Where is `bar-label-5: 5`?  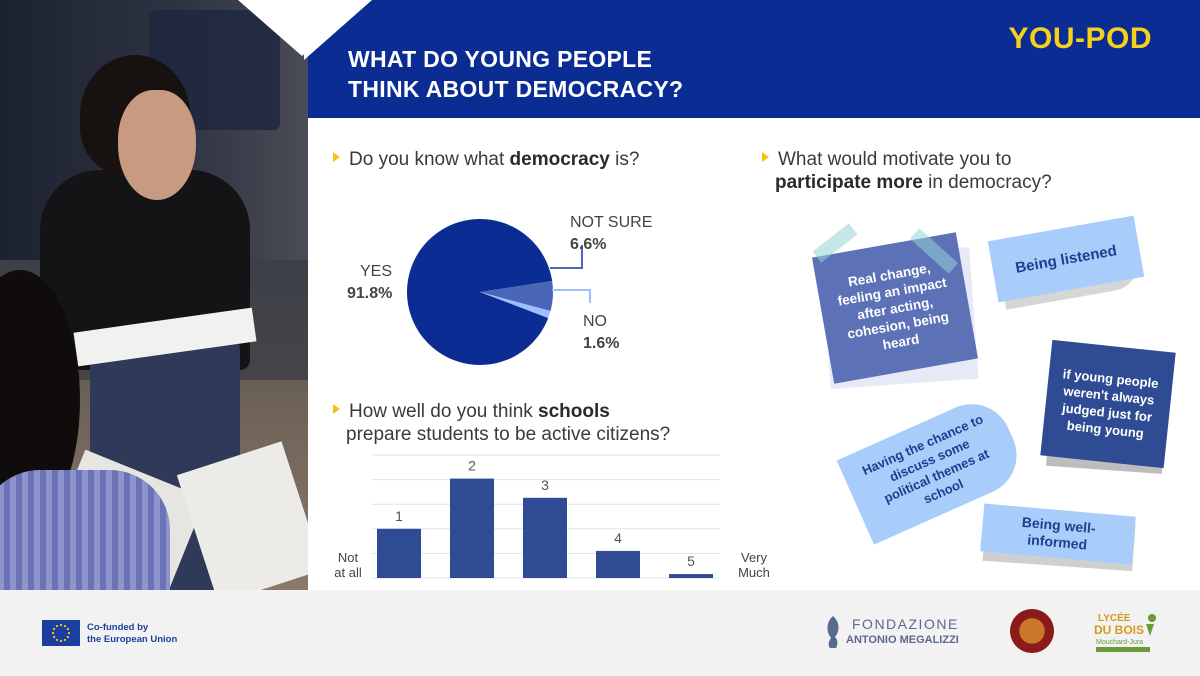 bar-label-5: 5 is located at coordinates (691, 561).